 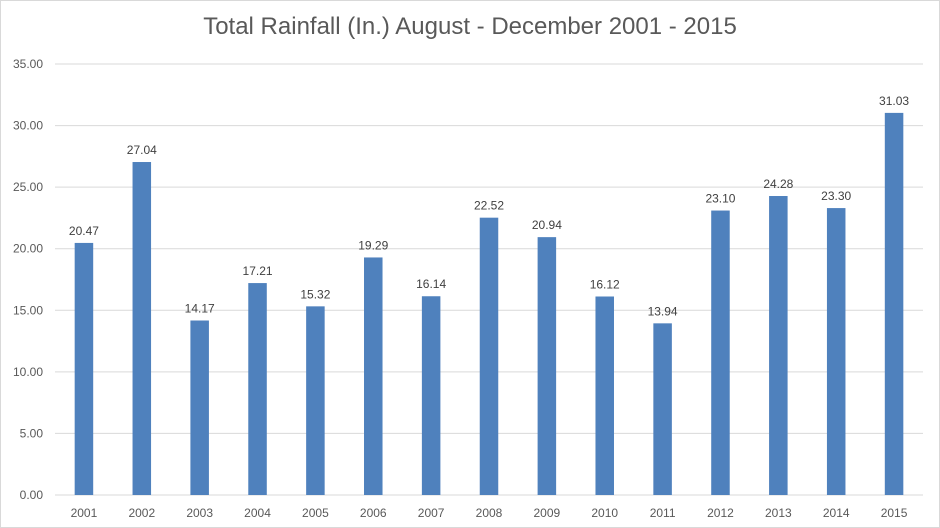 I want to click on data-label: 23.30, so click(x=836, y=196).